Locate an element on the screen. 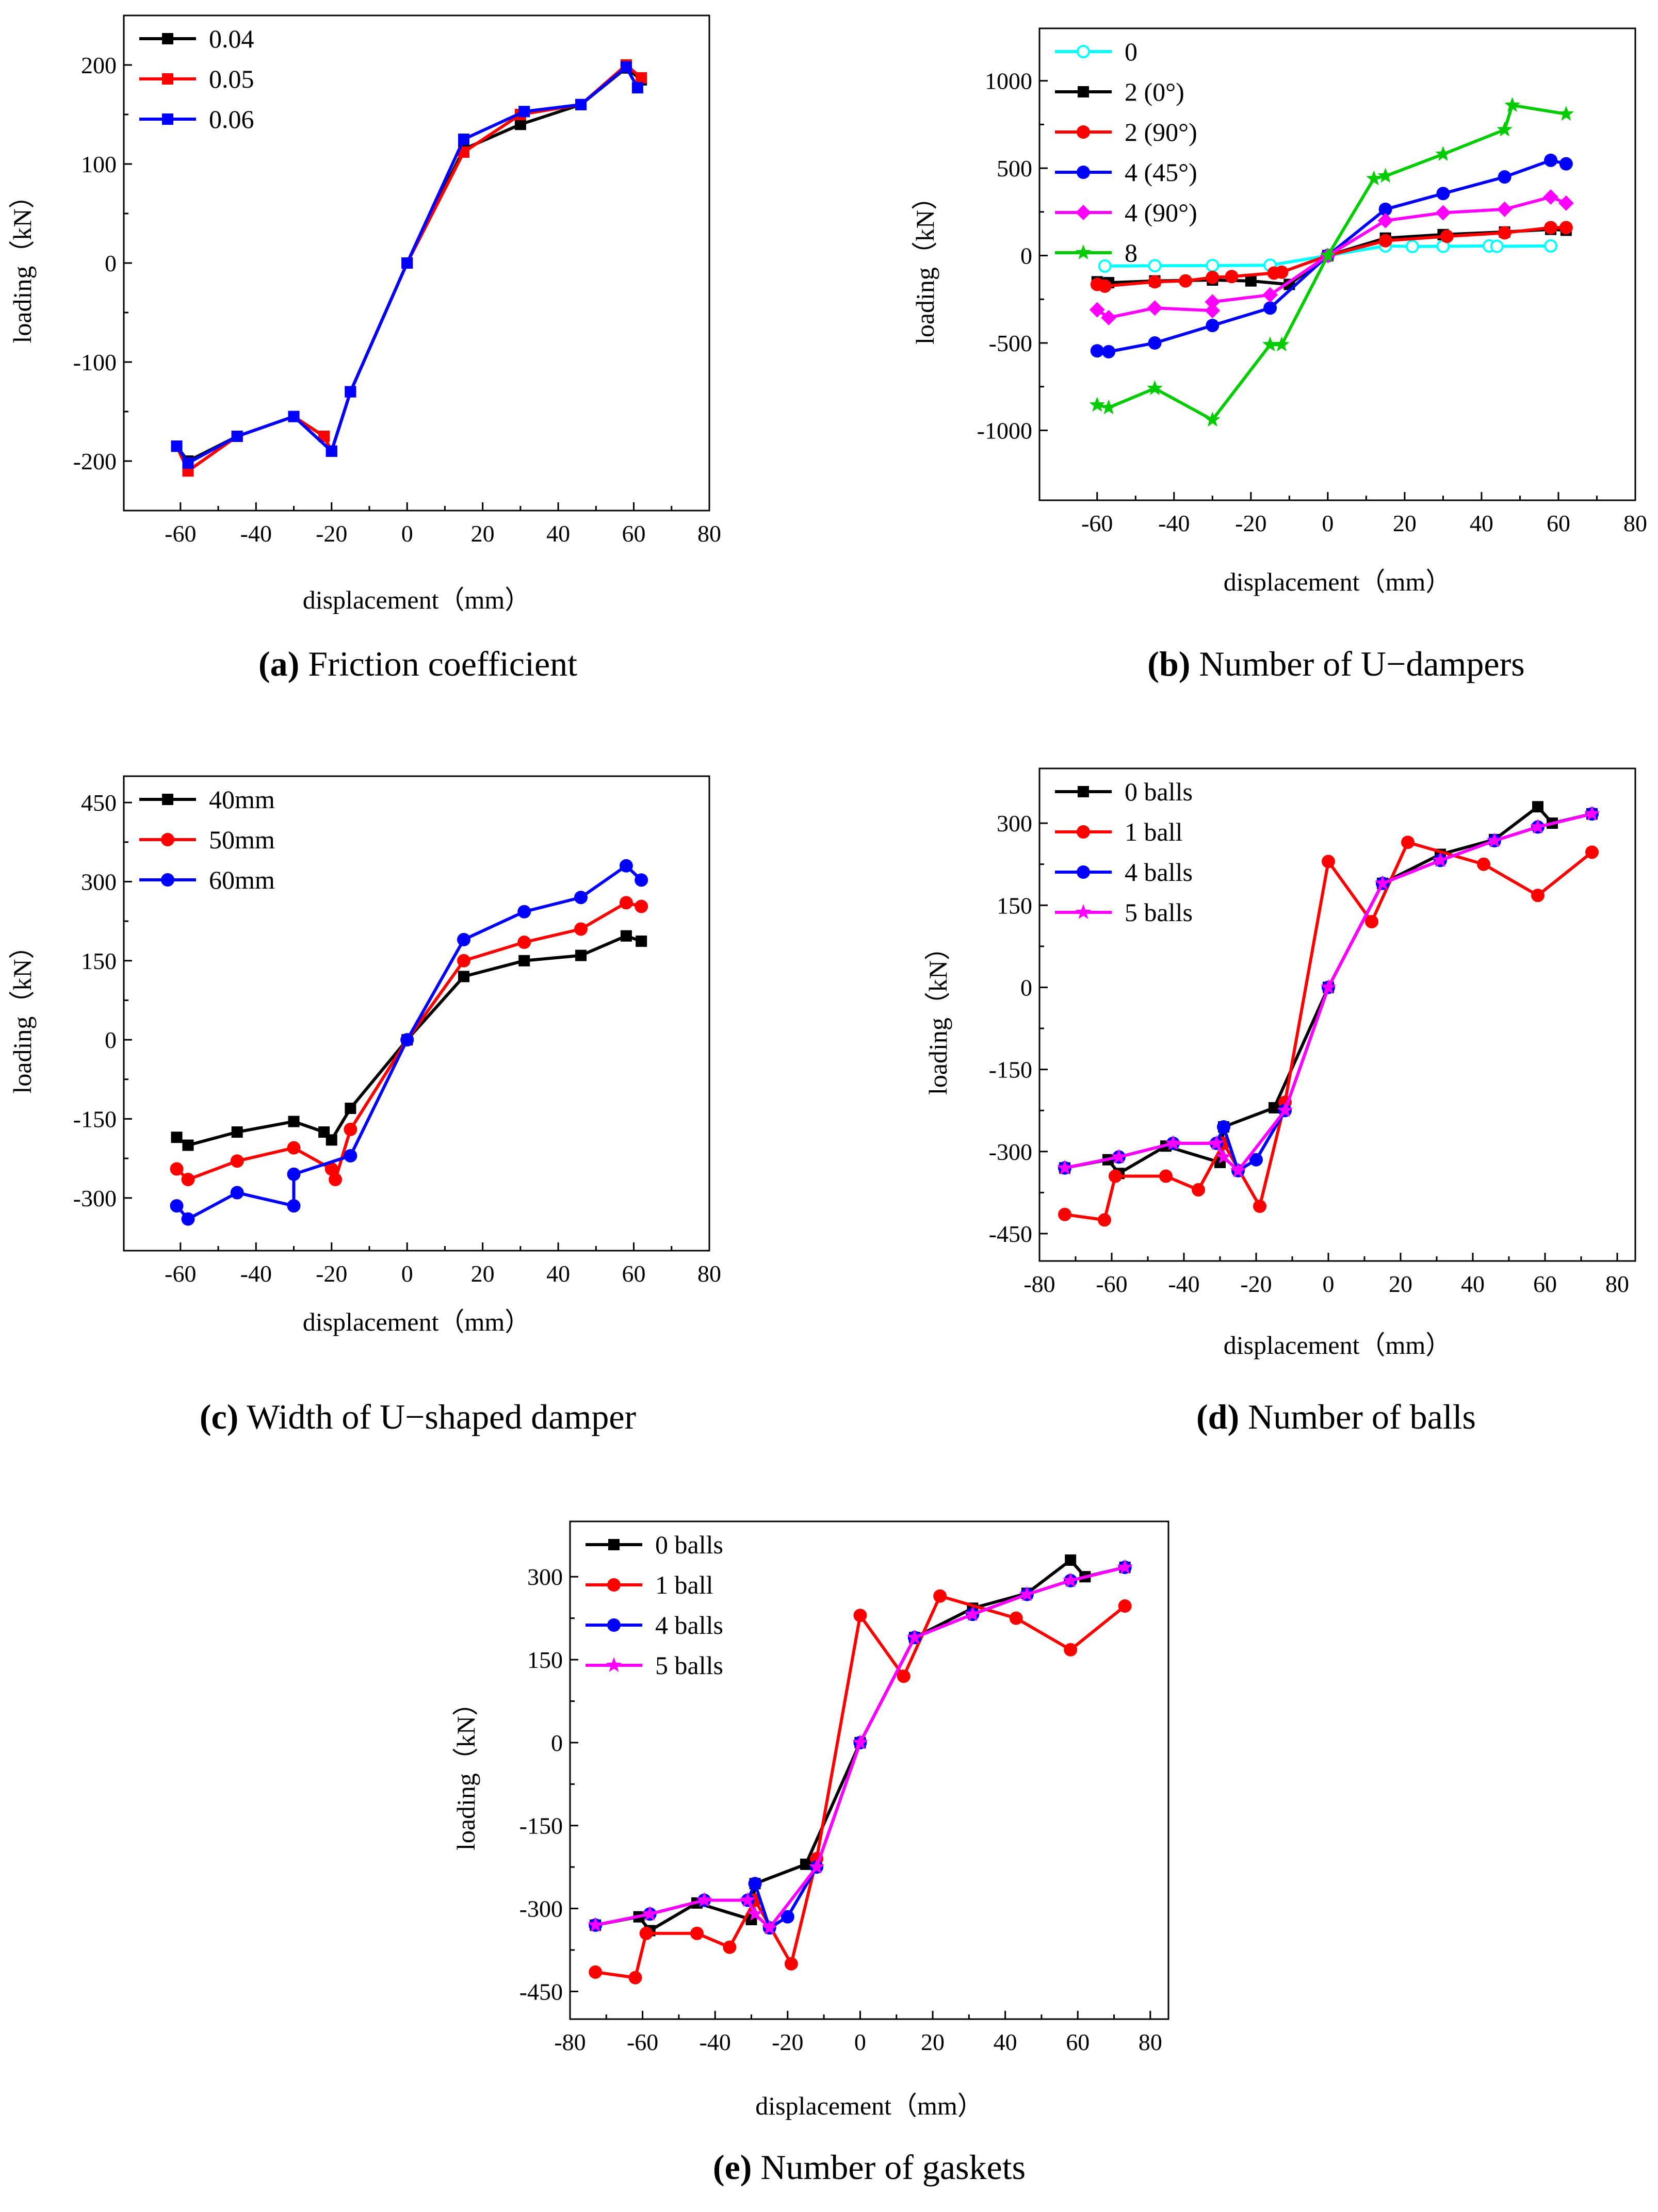 This screenshot has height=2212, width=1658. legend-label: 0.04 is located at coordinates (231, 38).